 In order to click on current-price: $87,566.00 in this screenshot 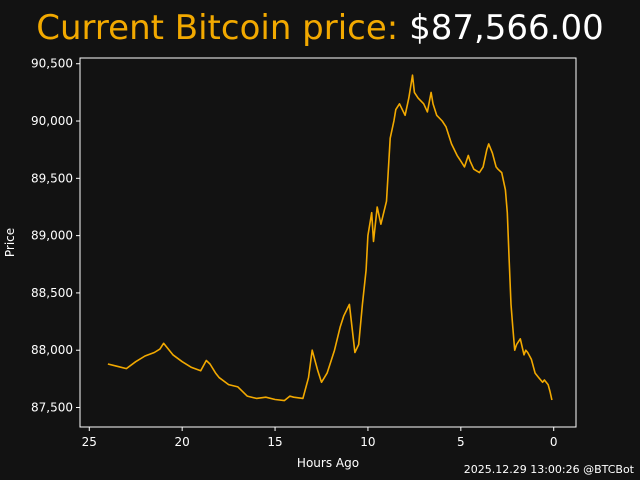, I will do `click(506, 28)`.